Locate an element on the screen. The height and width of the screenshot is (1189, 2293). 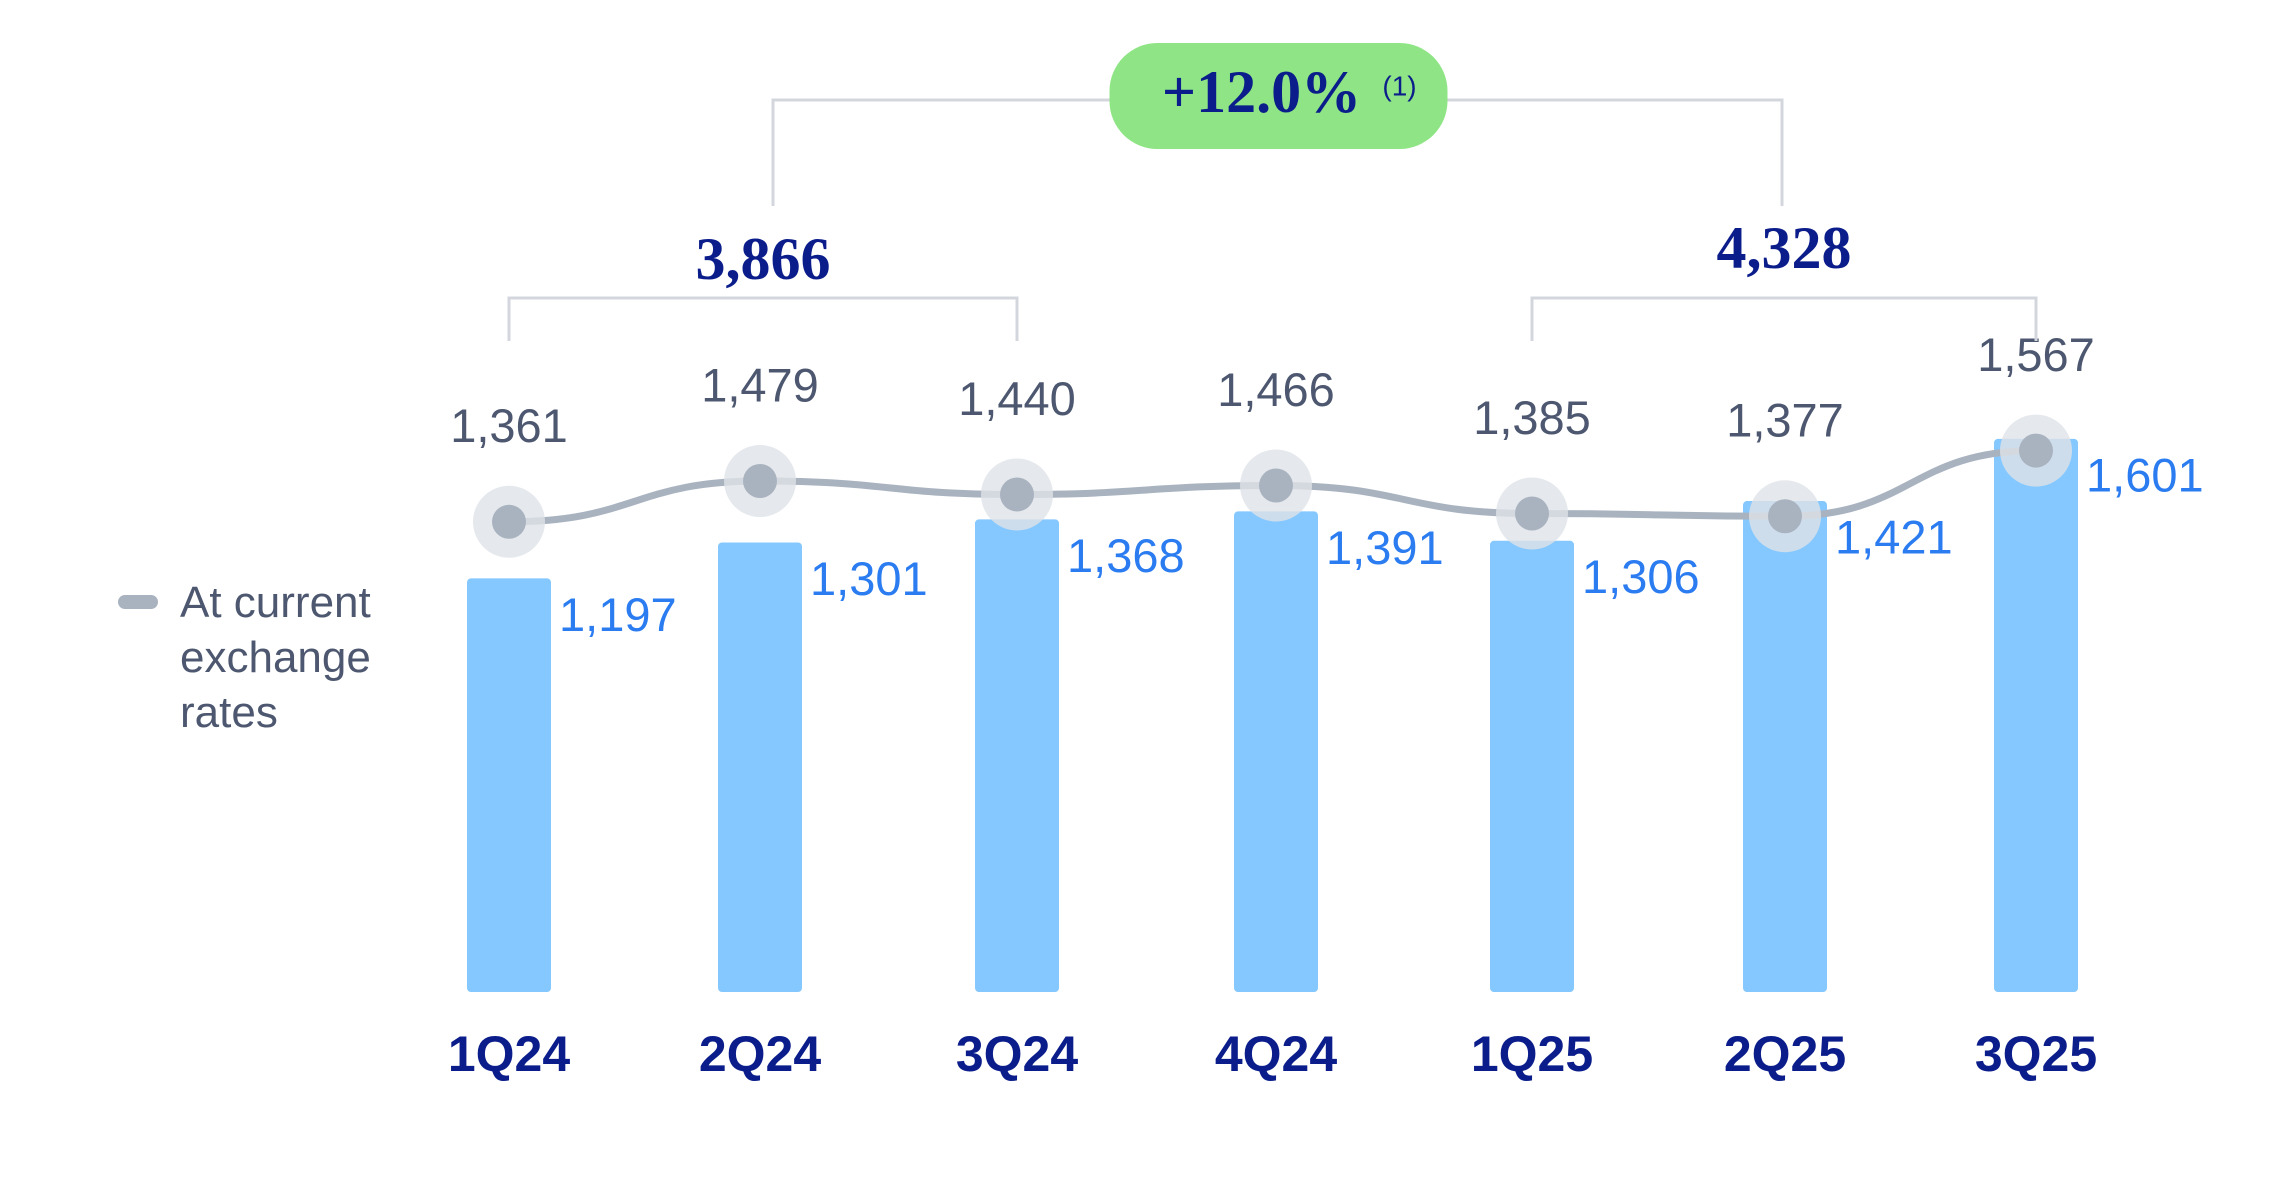
legend-label: At current exchange rates is located at coordinates (275, 657).